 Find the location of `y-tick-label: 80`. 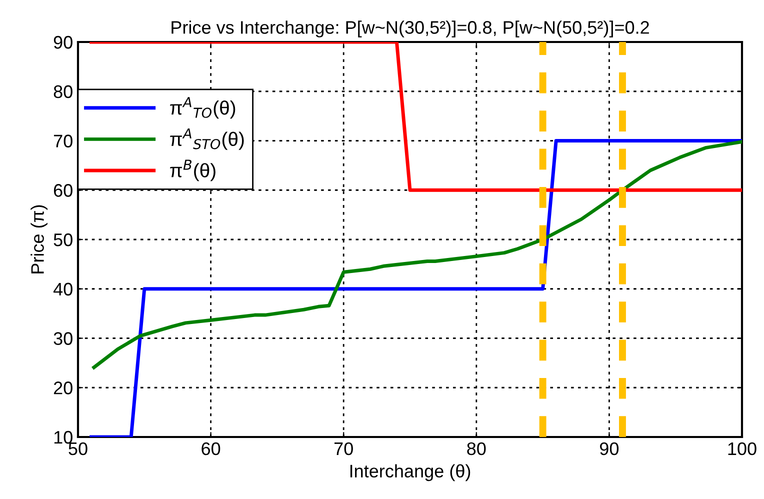

y-tick-label: 80 is located at coordinates (63, 91).